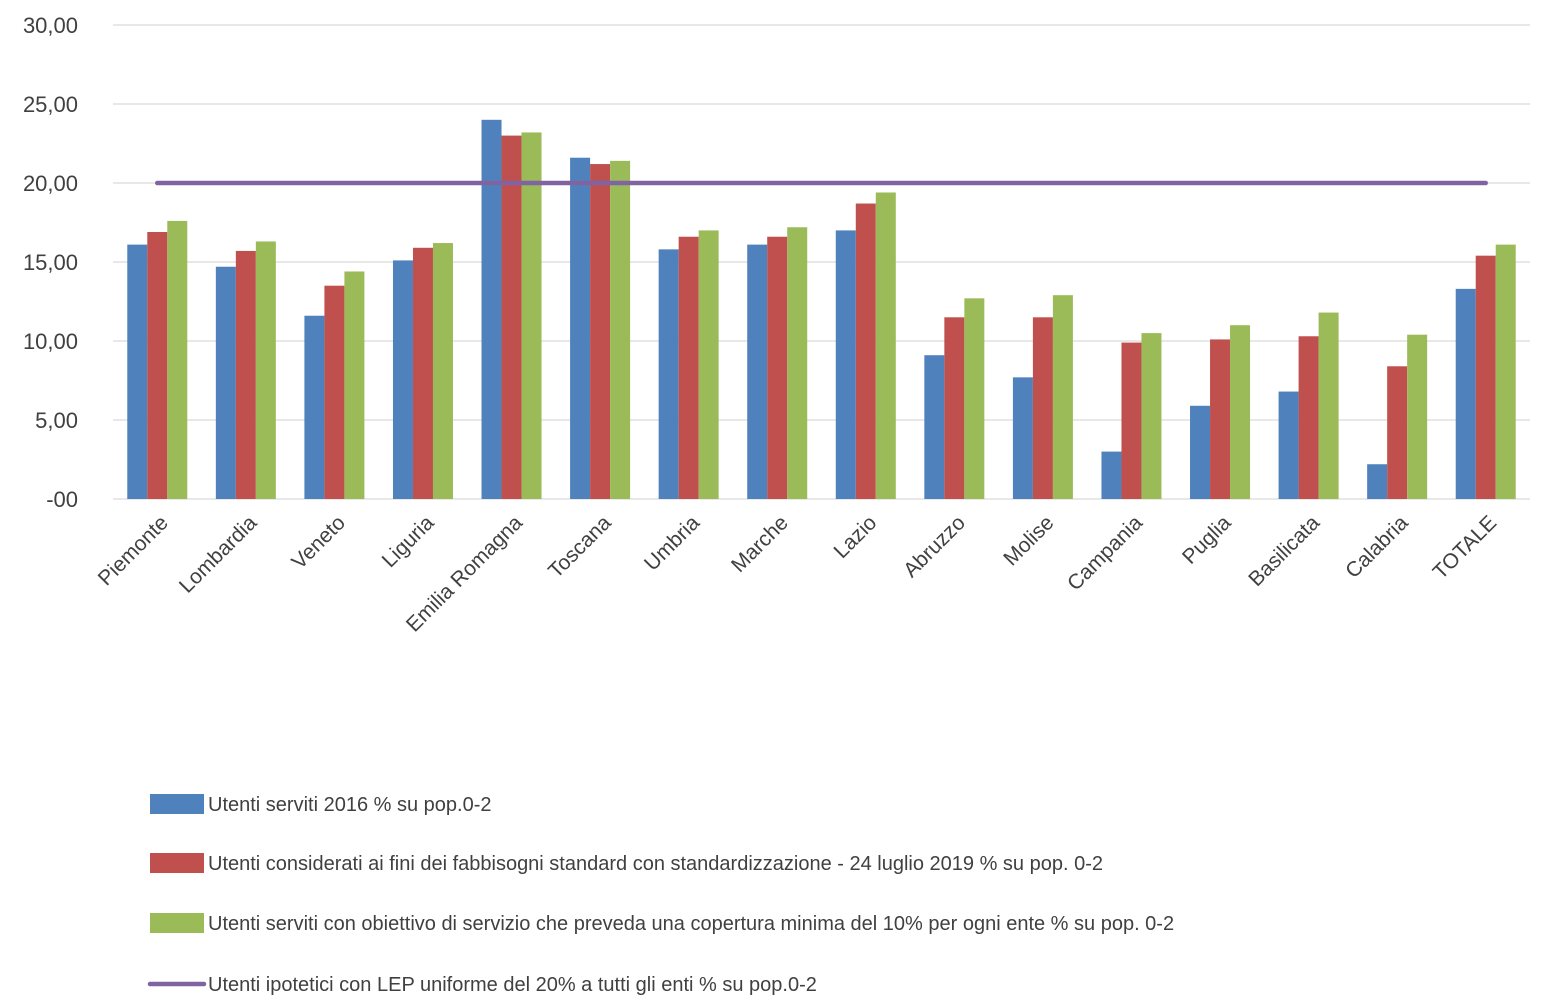  I want to click on category-label: Abruzzo, so click(934, 546).